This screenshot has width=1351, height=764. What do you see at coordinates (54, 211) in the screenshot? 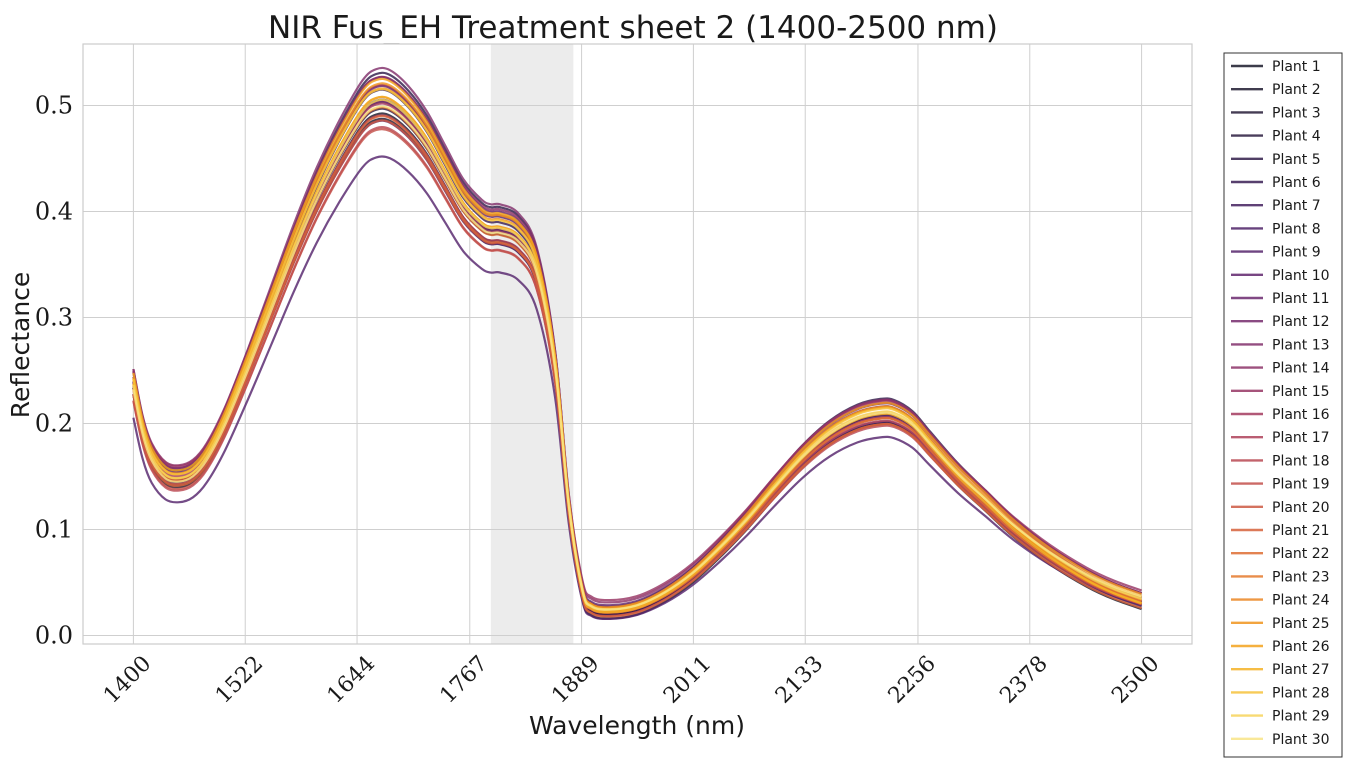
I see `y-tick-label: 0.4` at bounding box center [54, 211].